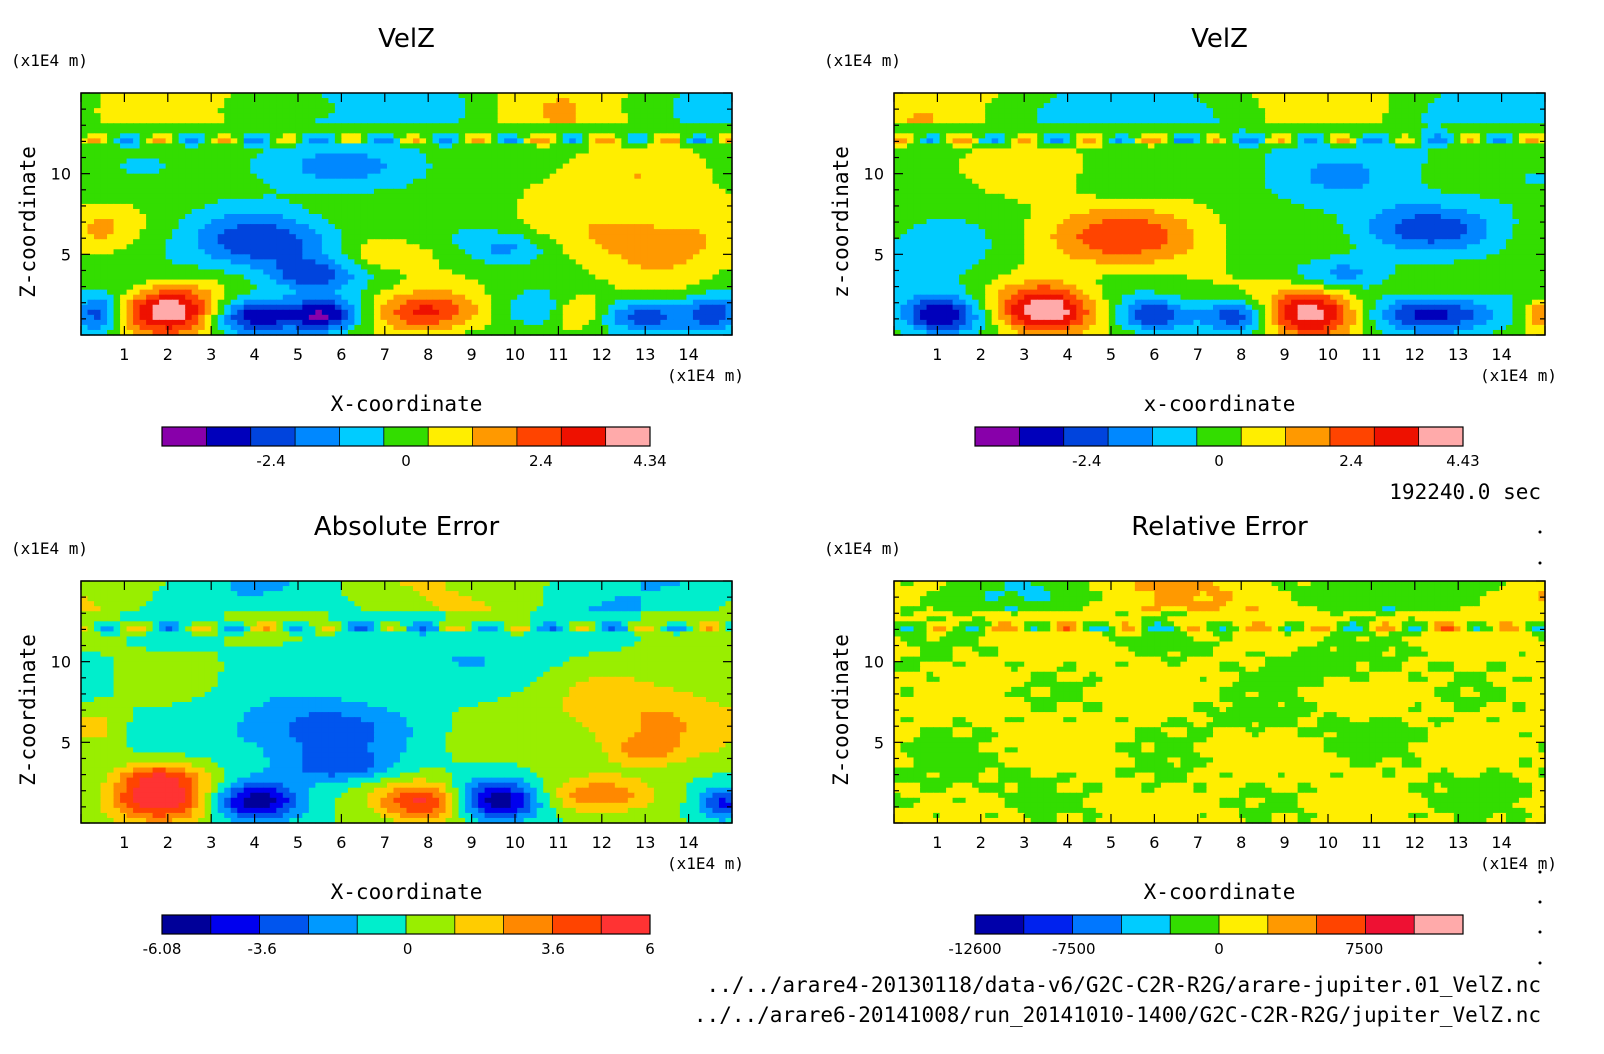 This screenshot has height=1054, width=1604. What do you see at coordinates (407, 214) in the screenshot?
I see `heatmap-cells` at bounding box center [407, 214].